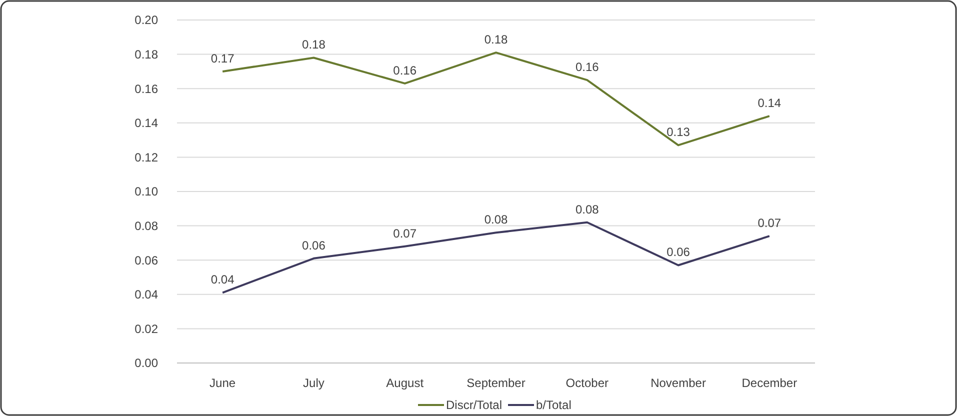 This screenshot has height=416, width=957. Describe the element at coordinates (678, 383) in the screenshot. I see `x-tick-label: November` at that location.